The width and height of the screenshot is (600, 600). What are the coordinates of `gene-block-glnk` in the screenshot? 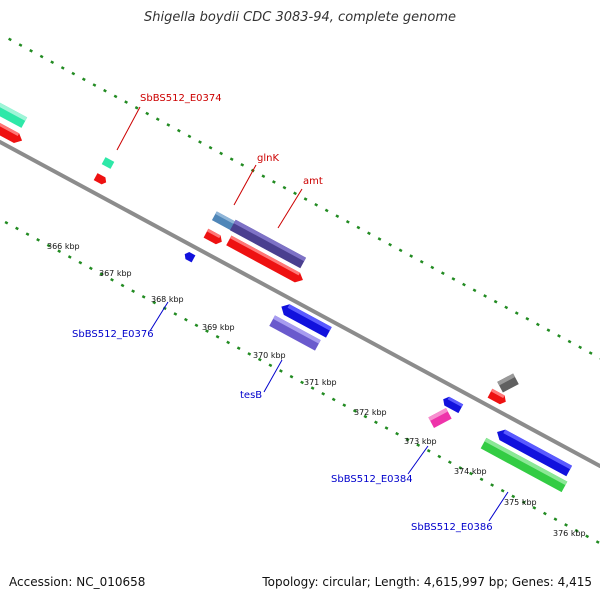 It's located at (224, 221).